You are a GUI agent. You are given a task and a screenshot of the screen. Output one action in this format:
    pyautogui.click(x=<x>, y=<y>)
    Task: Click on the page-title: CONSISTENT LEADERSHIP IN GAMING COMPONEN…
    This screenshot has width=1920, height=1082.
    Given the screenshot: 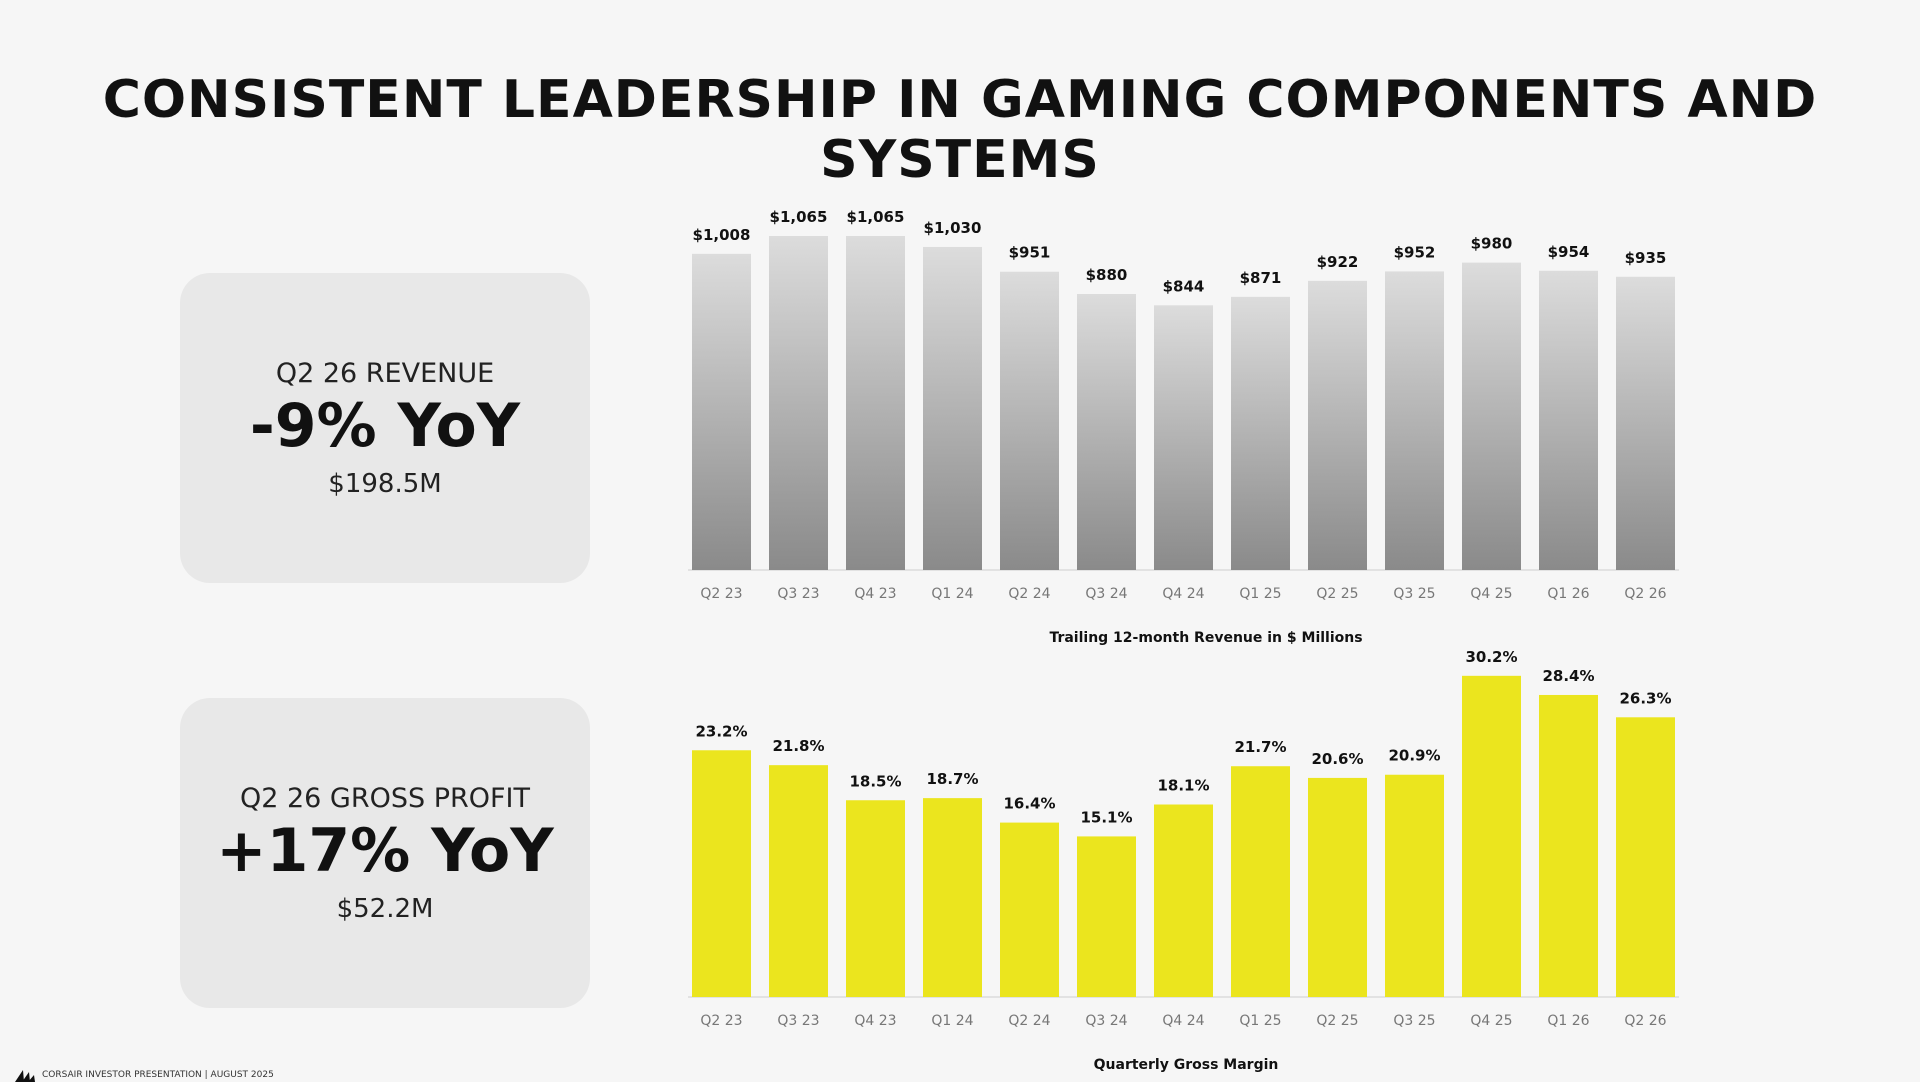 What is the action you would take?
    pyautogui.click(x=960, y=130)
    